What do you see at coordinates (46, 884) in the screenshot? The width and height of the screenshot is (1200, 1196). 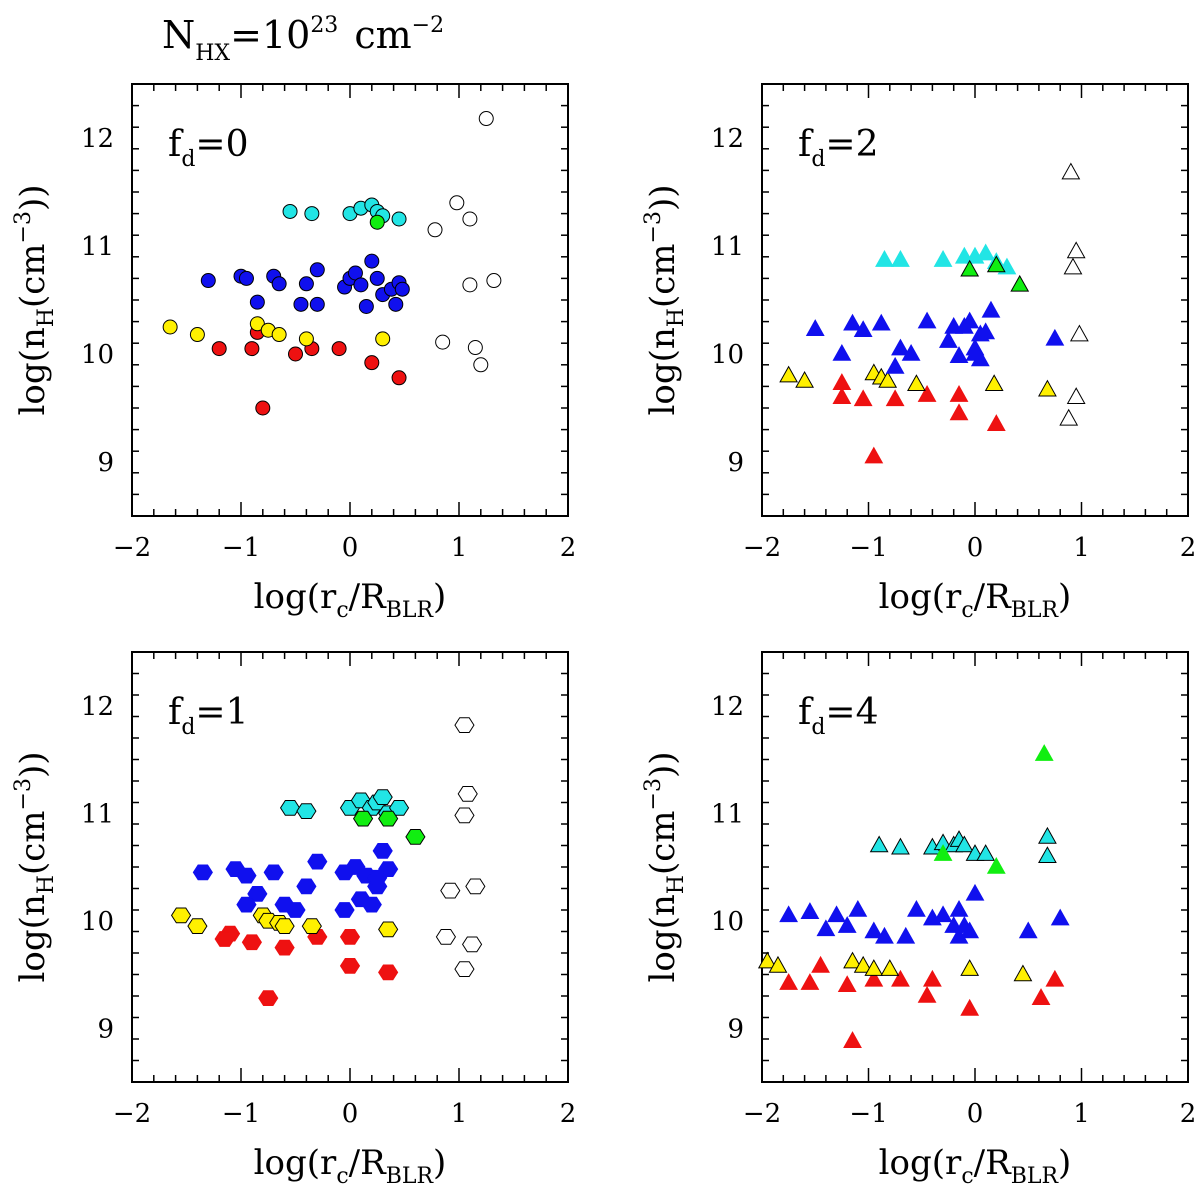 I see `ylabel-sub-h: H` at bounding box center [46, 884].